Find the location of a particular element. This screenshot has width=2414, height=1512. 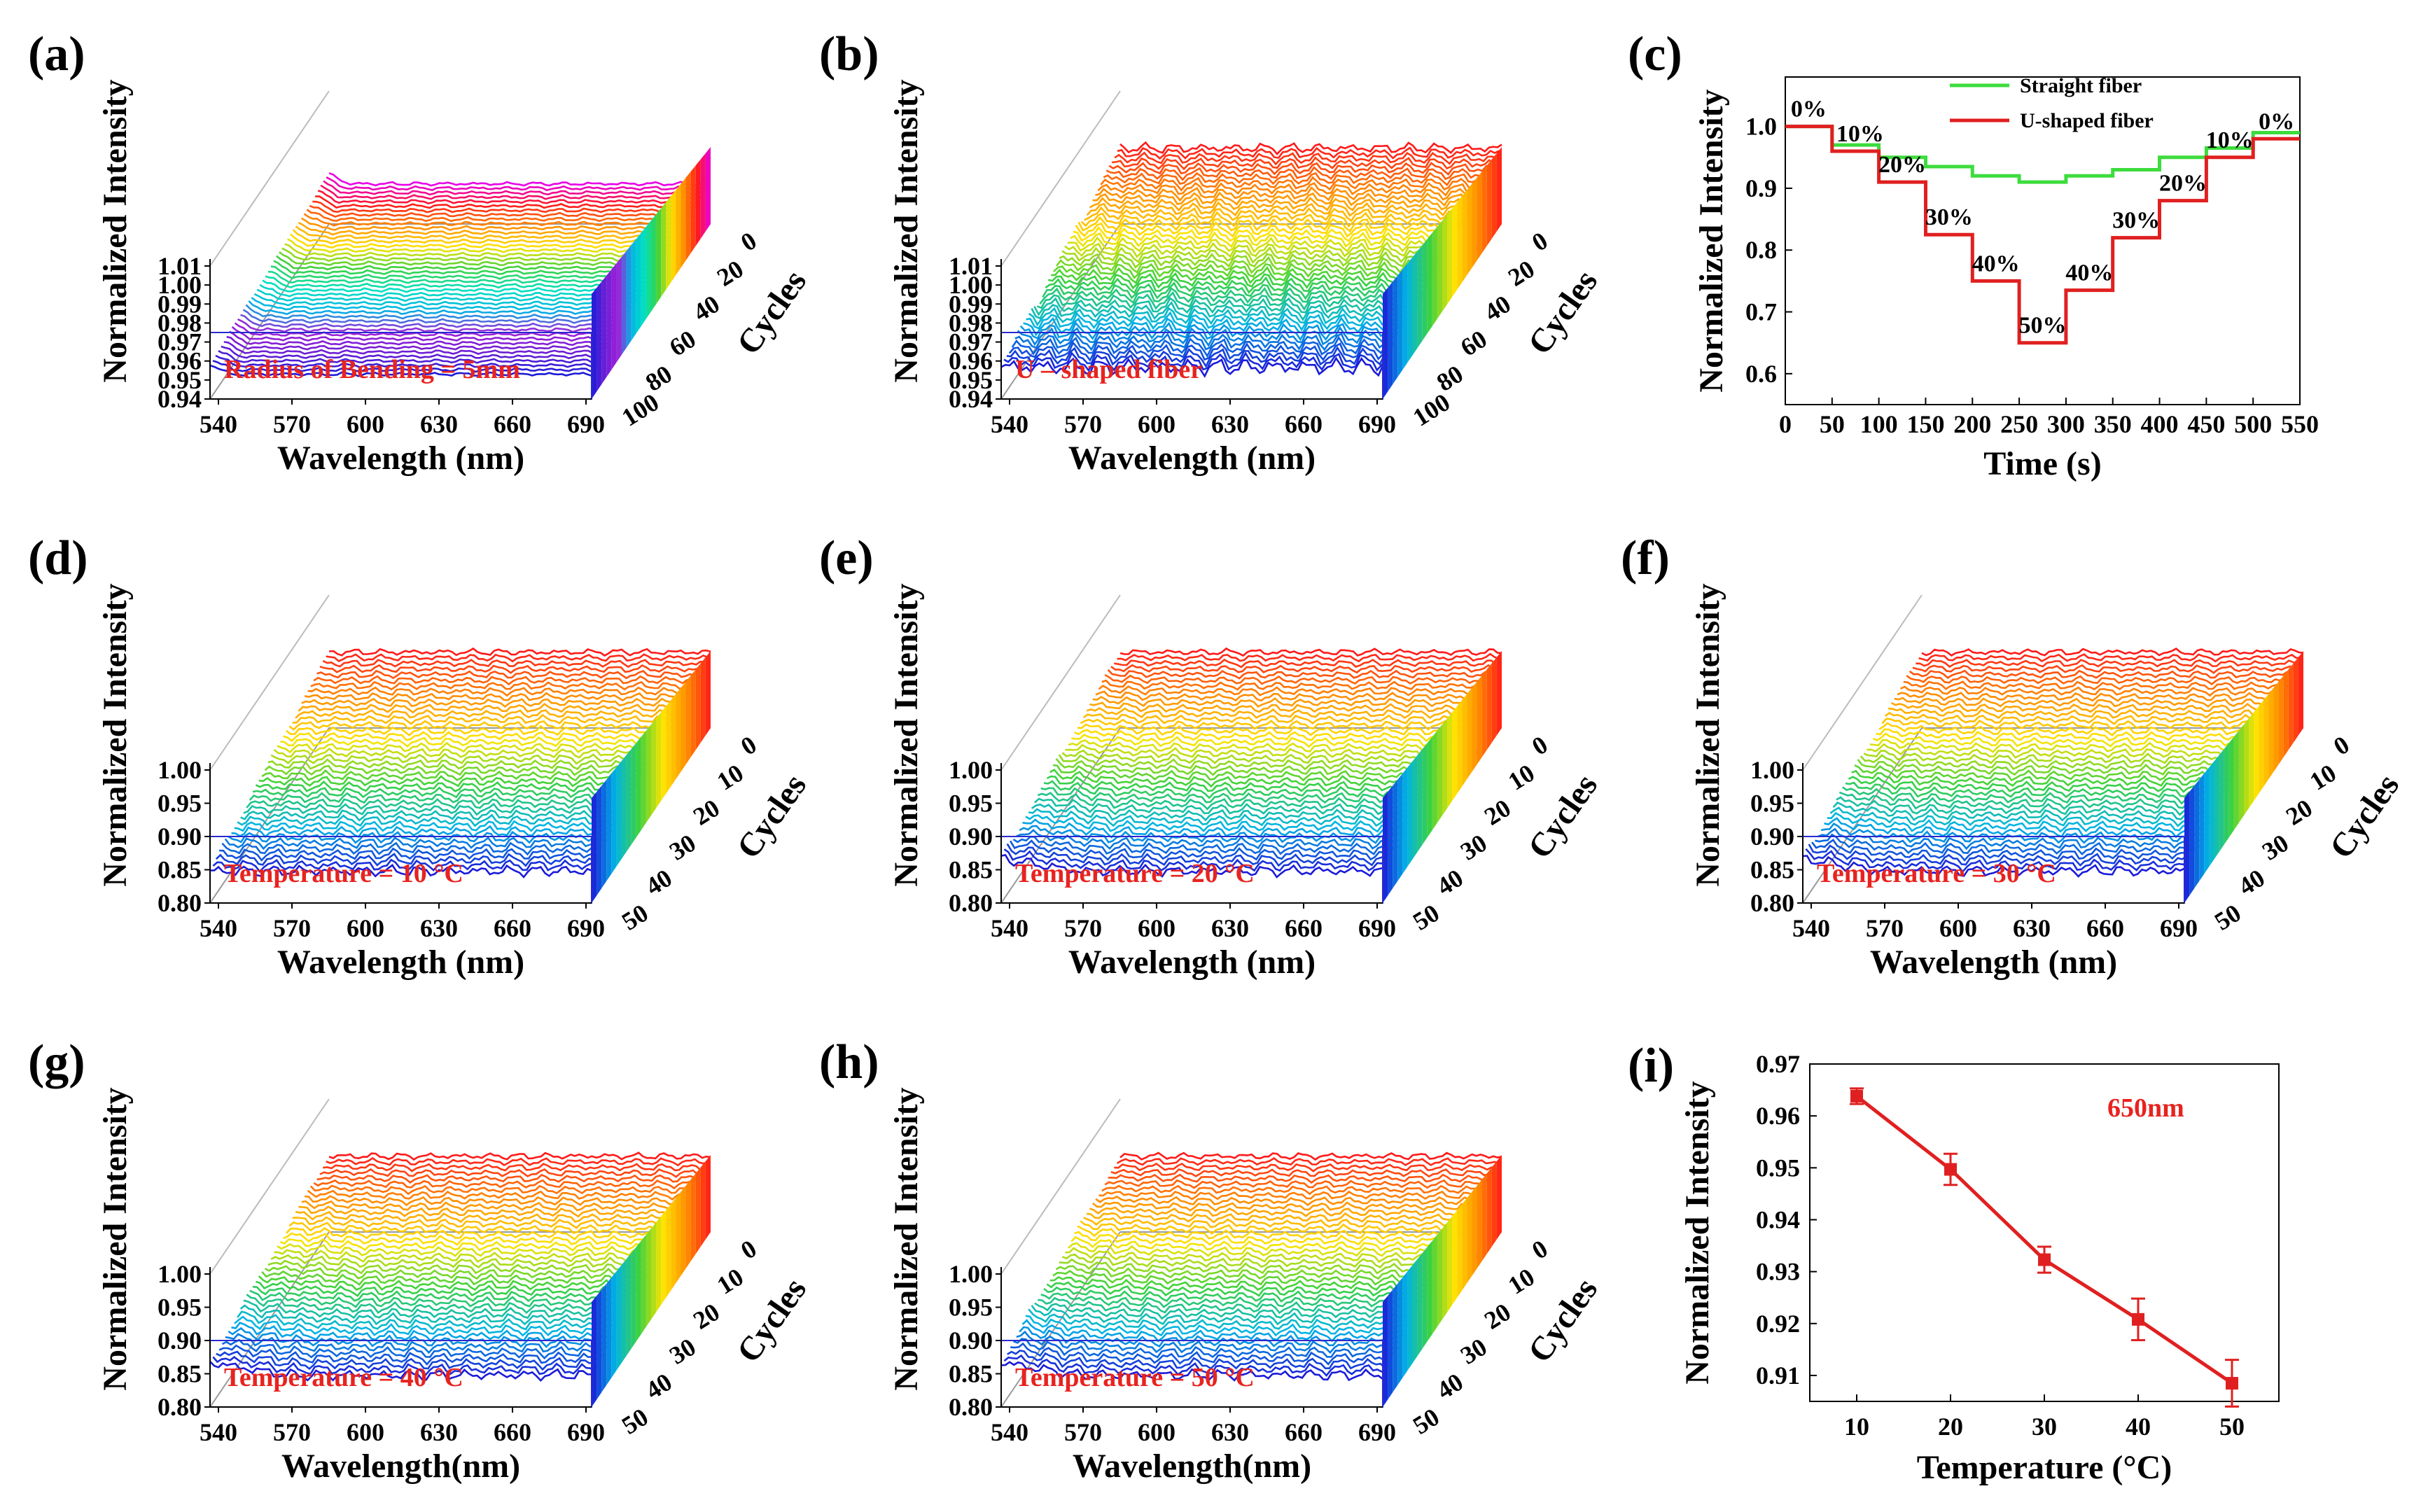

panel-a-y-tick-label: 0.99 is located at coordinates (180, 304).